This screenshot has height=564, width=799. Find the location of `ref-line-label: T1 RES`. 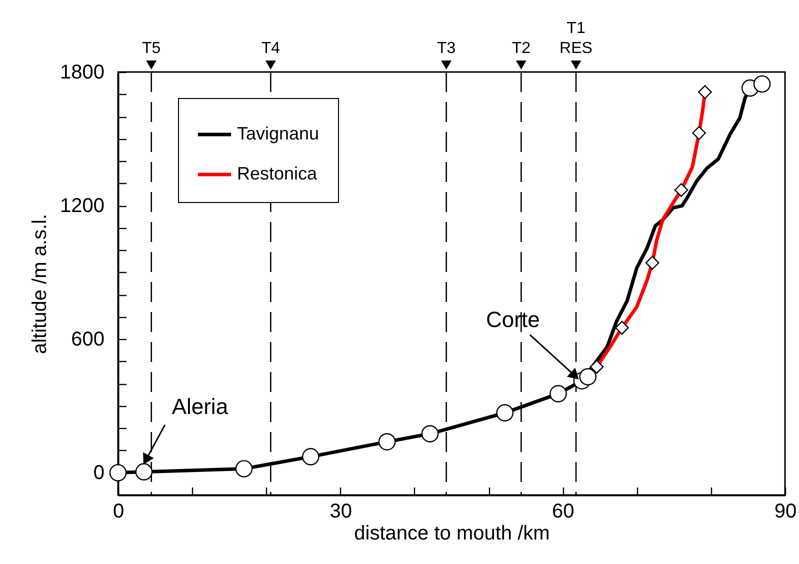

ref-line-label: T1 RES is located at coordinates (576, 38).